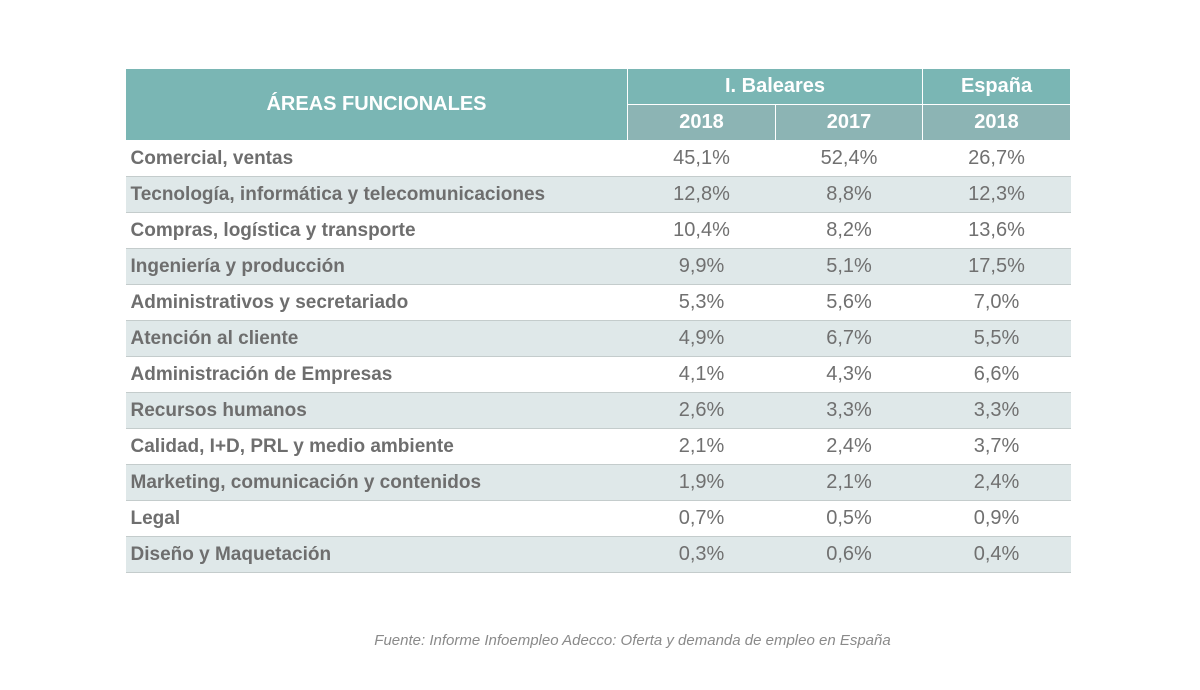 The height and width of the screenshot is (690, 1200). Describe the element at coordinates (376, 482) in the screenshot. I see `row-label: Marketing, comunicación y contenidos` at that location.